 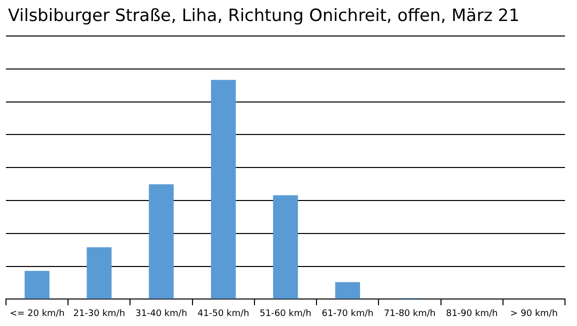 What do you see at coordinates (534, 313) in the screenshot?
I see `x-tick-label: > 90 km/h` at bounding box center [534, 313].